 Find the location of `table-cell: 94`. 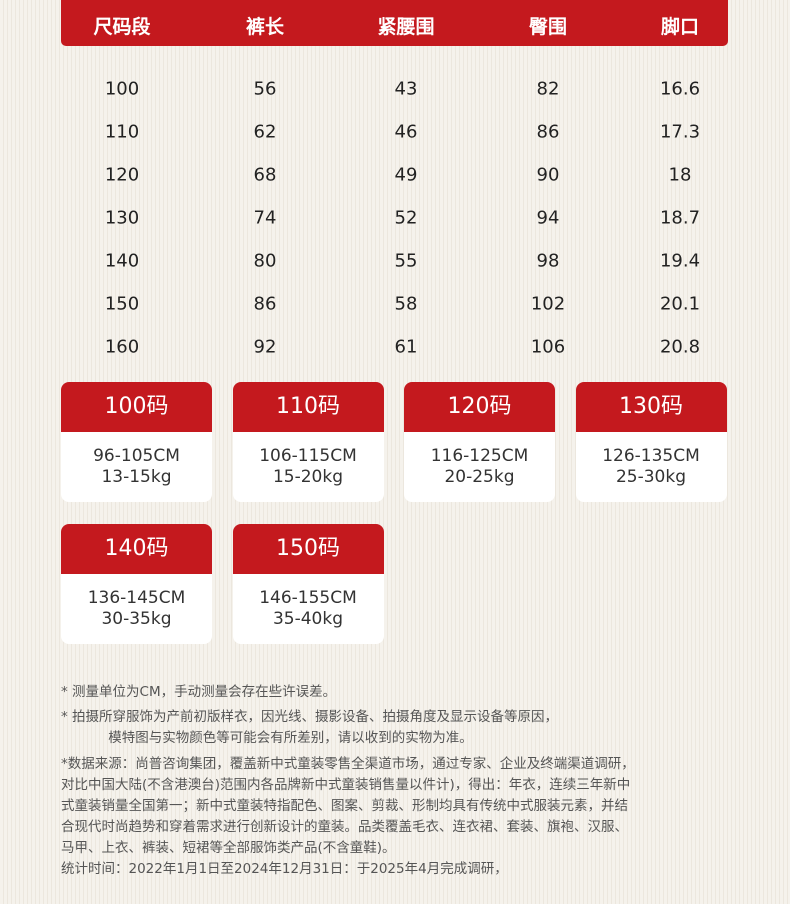

table-cell: 94 is located at coordinates (548, 218).